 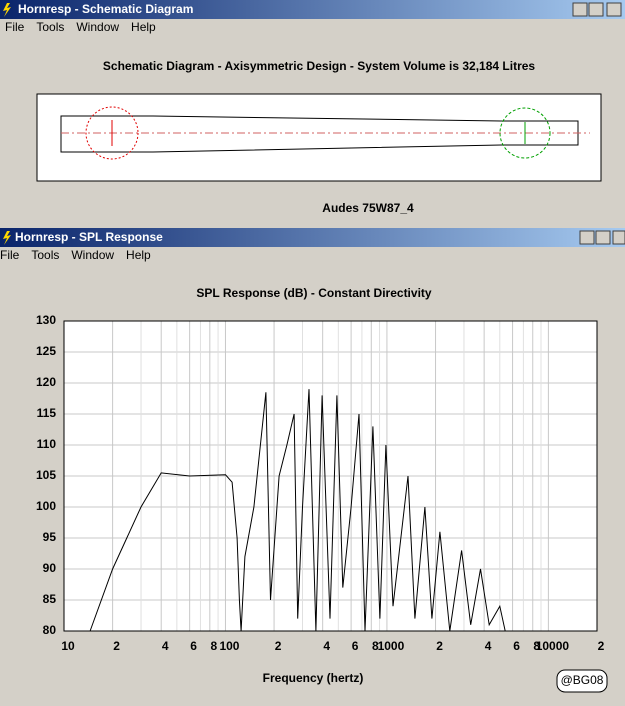 What do you see at coordinates (50, 537) in the screenshot?
I see `y-tick-label: 95` at bounding box center [50, 537].